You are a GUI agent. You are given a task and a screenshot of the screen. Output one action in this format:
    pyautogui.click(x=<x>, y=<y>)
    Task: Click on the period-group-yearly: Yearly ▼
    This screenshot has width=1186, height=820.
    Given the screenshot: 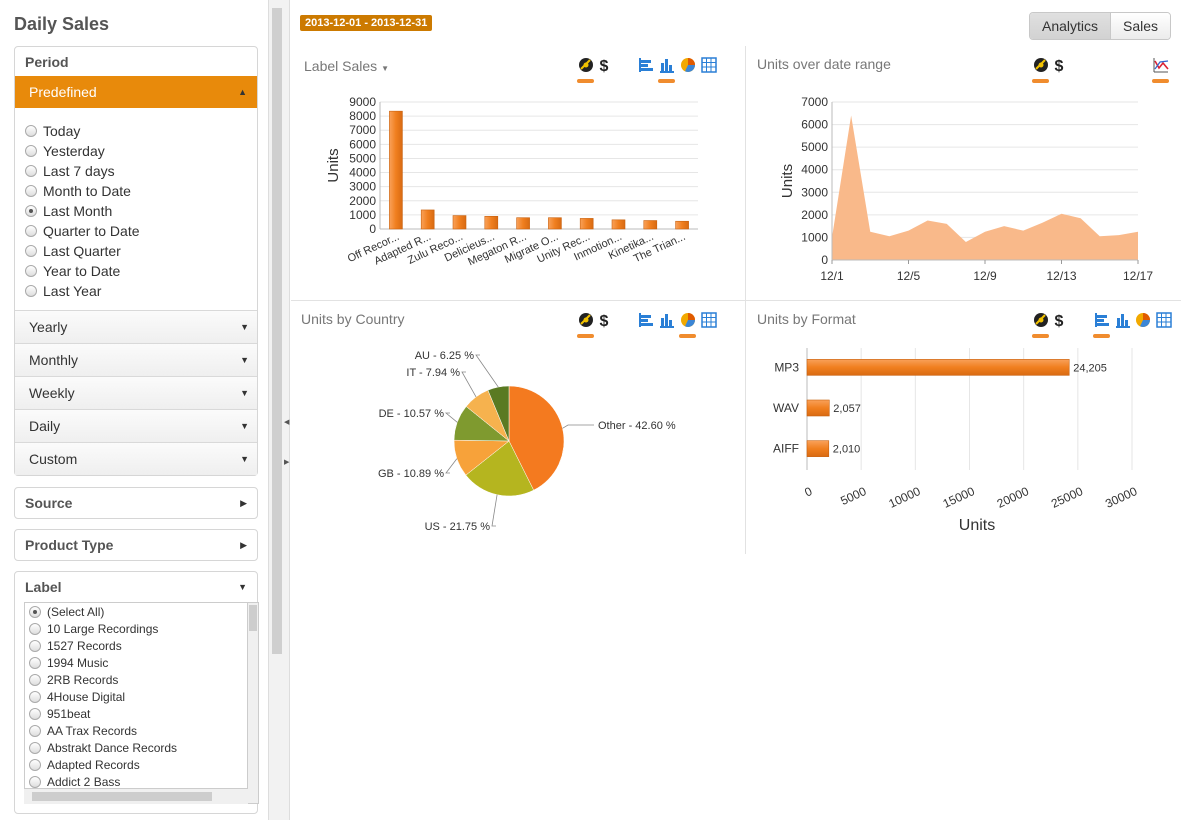 What is the action you would take?
    pyautogui.click(x=136, y=326)
    